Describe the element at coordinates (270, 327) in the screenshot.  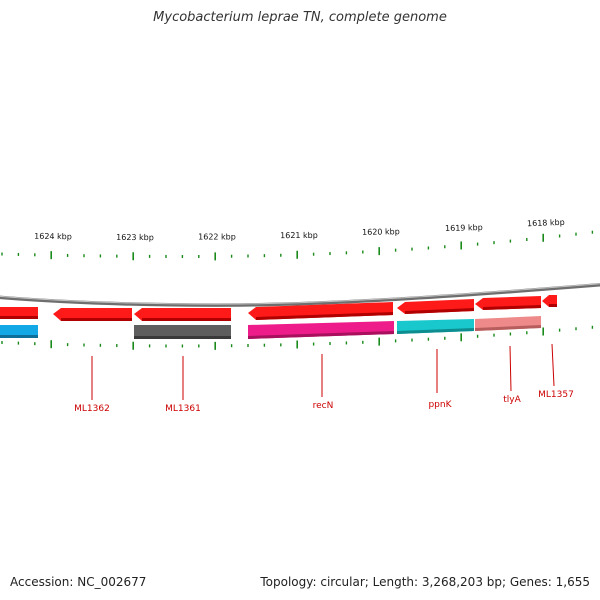
I see `feature-track` at that location.